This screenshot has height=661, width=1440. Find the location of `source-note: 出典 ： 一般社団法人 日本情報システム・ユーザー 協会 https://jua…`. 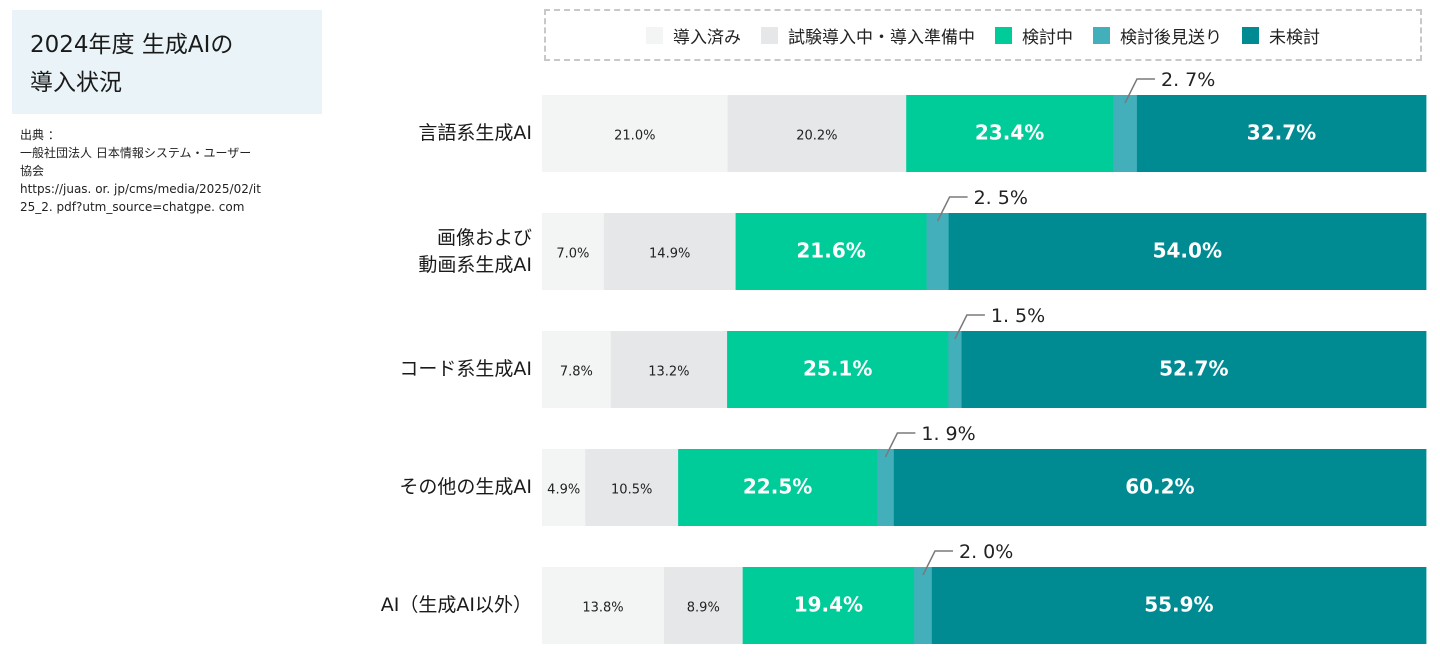

source-note: 出典 ： 一般社団法人 日本情報システム・ユーザー 協会 https://jua… is located at coordinates (160, 171).